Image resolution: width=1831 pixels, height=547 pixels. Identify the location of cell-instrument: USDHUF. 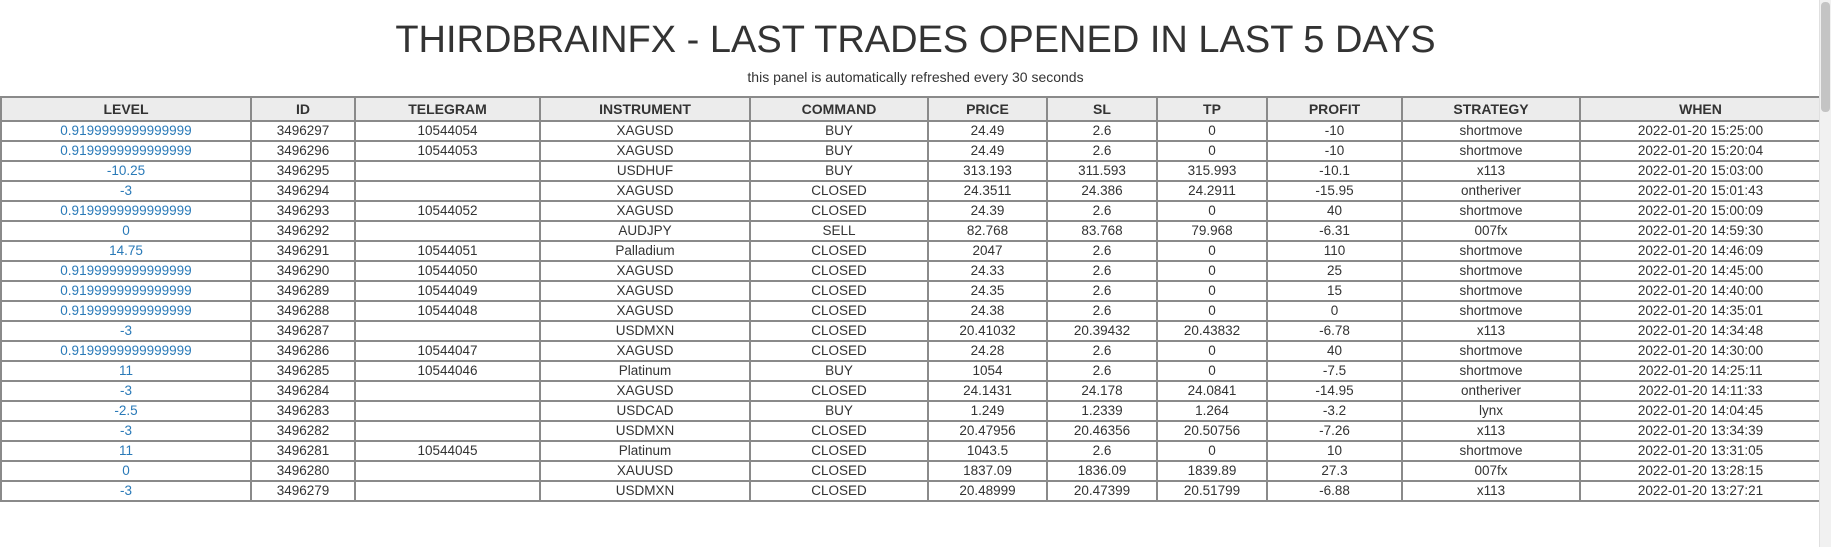
(645, 171).